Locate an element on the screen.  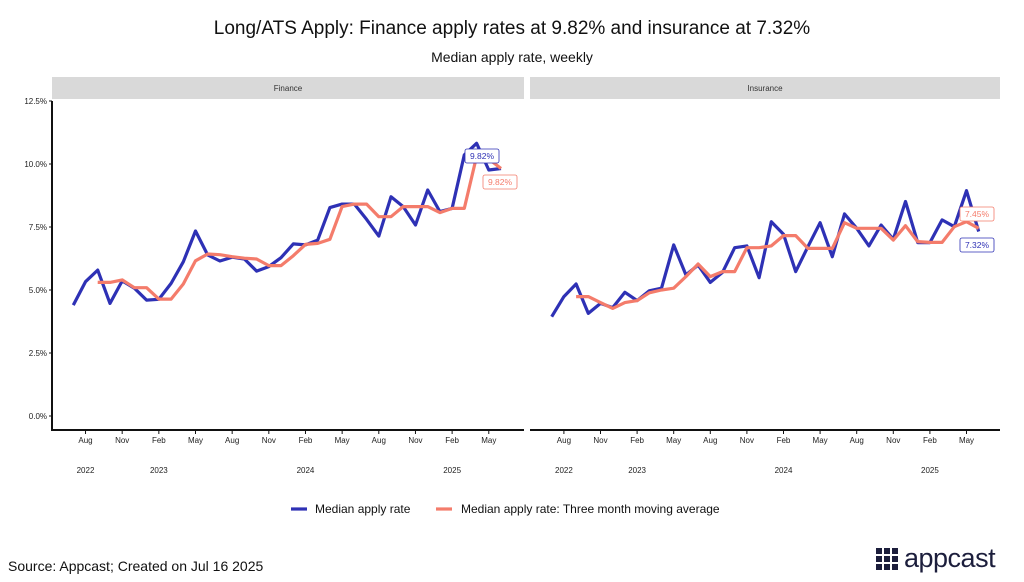
appcast-logo: appcast is located at coordinates (936, 558).